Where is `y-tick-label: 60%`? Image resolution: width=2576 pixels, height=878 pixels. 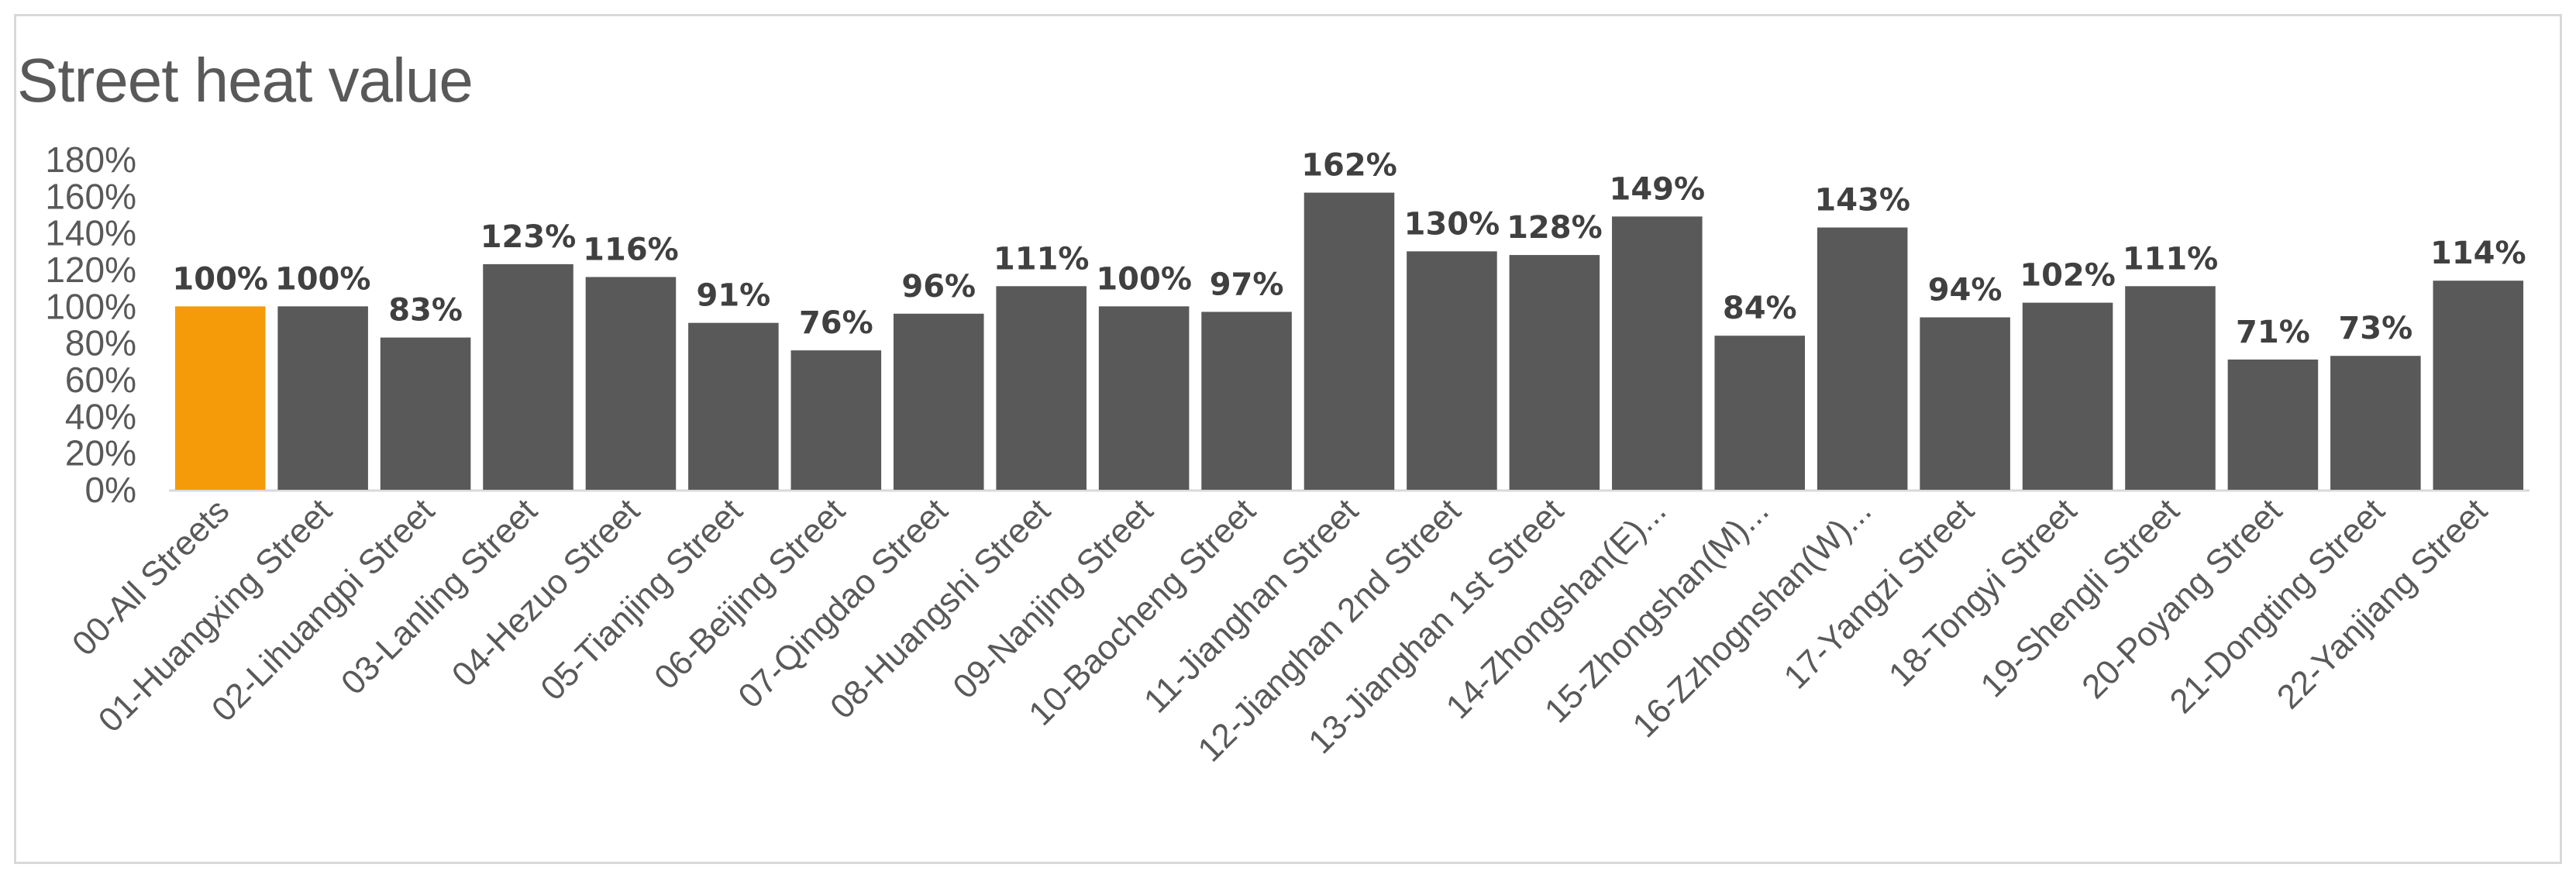
y-tick-label: 60% is located at coordinates (100, 380).